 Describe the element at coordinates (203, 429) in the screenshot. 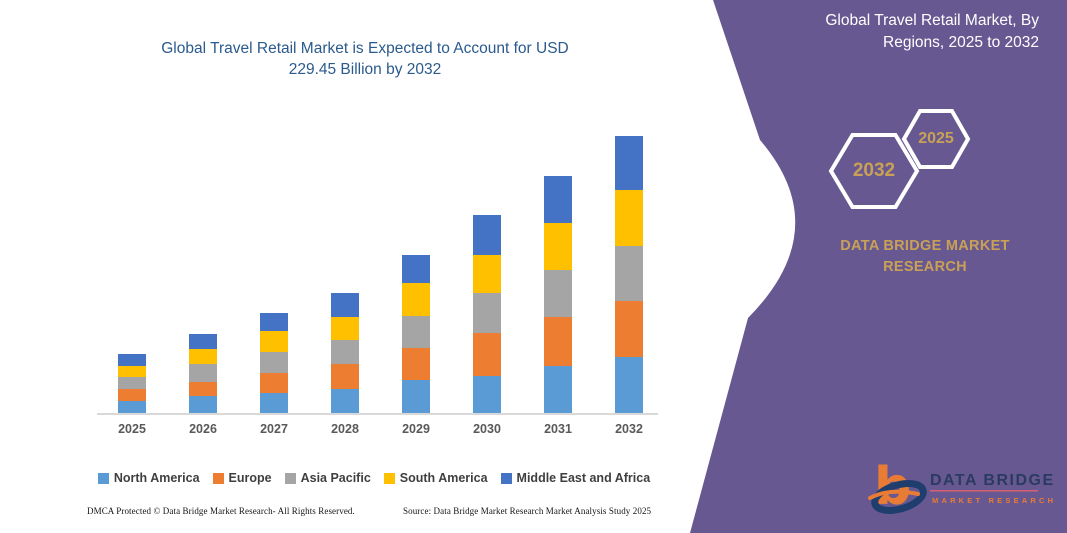

I see `x-axis-label-2026: 2026` at that location.